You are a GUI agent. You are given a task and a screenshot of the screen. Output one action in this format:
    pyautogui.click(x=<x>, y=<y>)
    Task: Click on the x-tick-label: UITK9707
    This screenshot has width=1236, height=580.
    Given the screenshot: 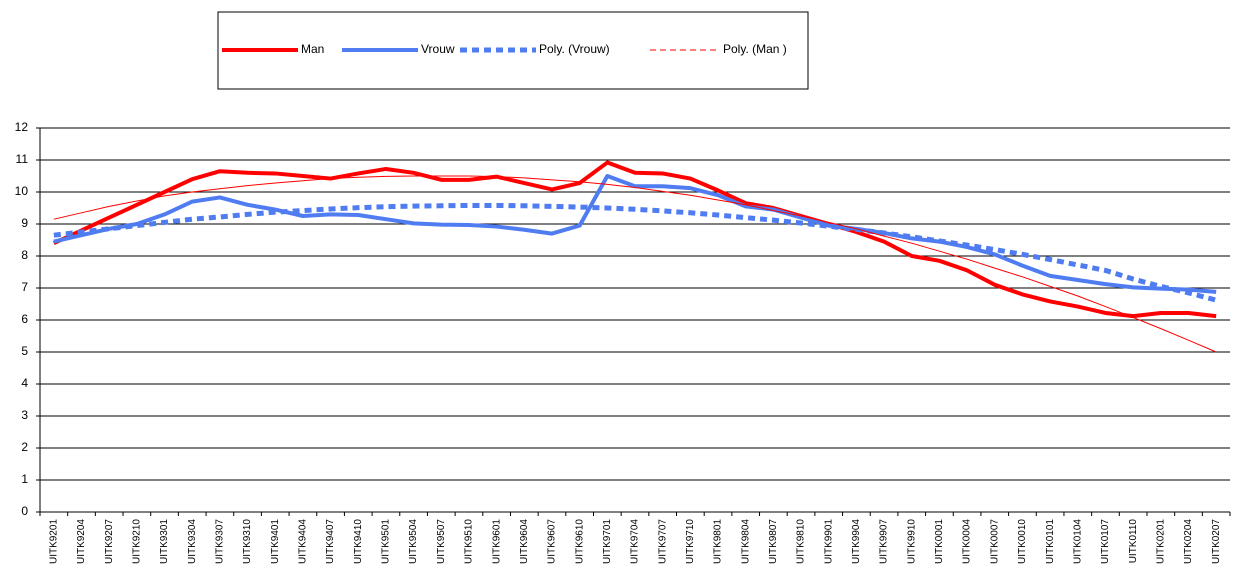 What is the action you would take?
    pyautogui.click(x=662, y=541)
    